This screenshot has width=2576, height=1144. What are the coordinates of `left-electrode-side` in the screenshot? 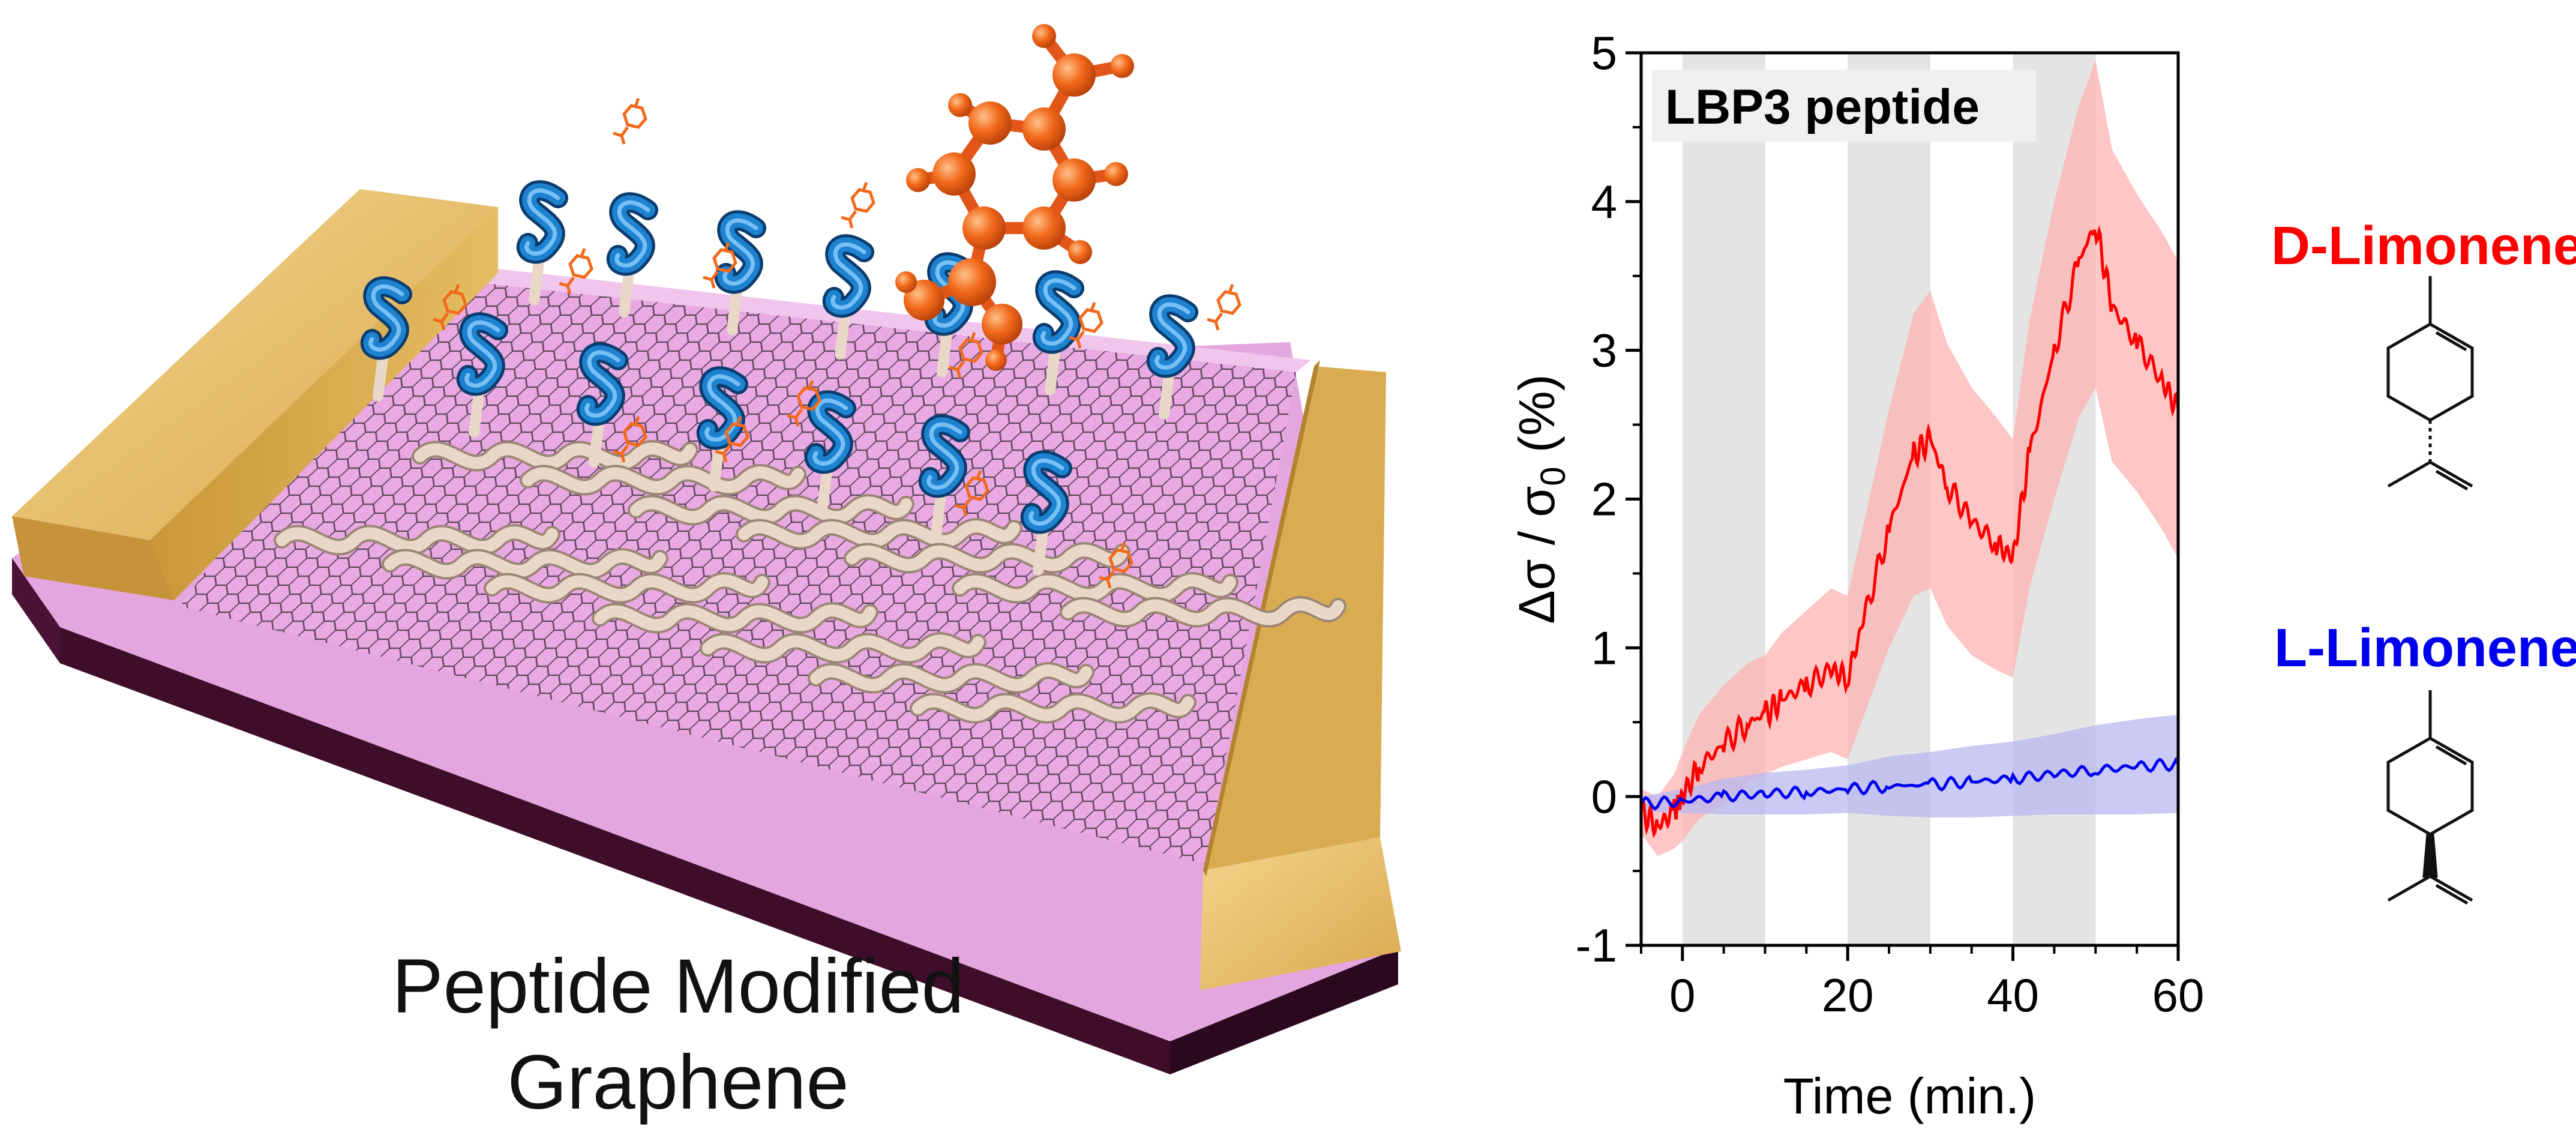 It's located at (324, 403).